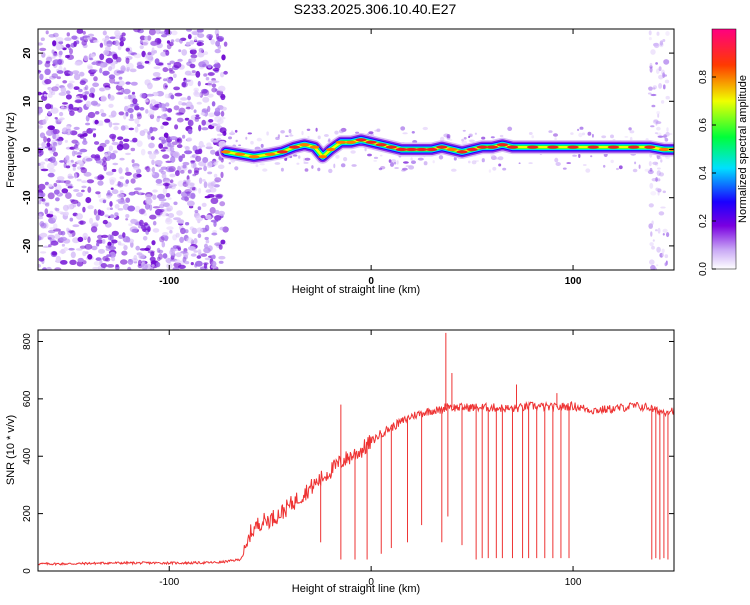 The height and width of the screenshot is (605, 750). I want to click on spectrogram-y-tick-label: 20, so click(27, 53).